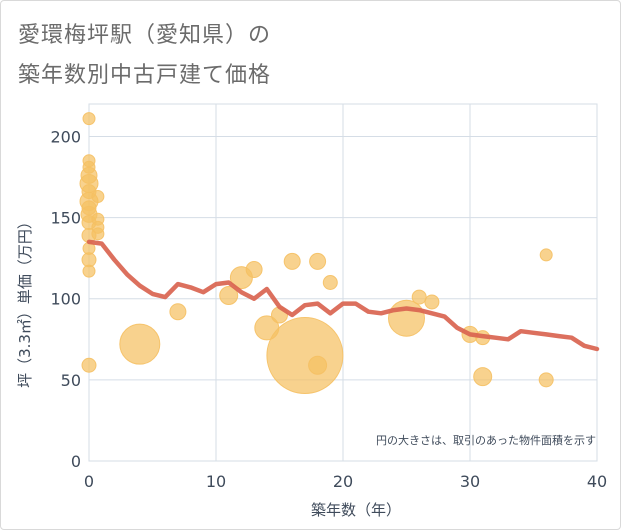  I want to click on y-axis-title: 坪（3.3㎡）単価（万円）, so click(25, 301).